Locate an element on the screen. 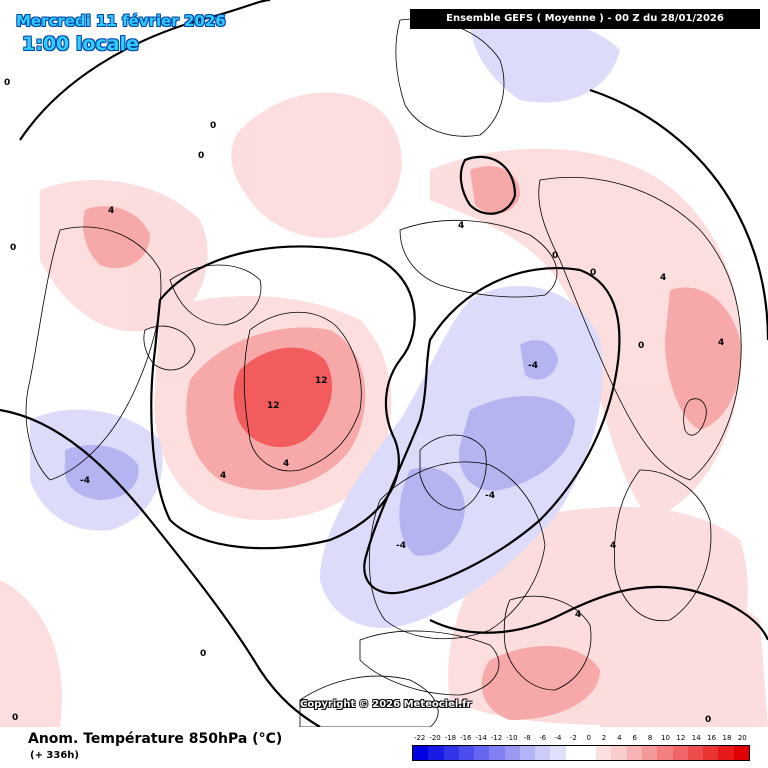 This screenshot has width=768, height=768. scale-tick-label: -18 is located at coordinates (450, 738).